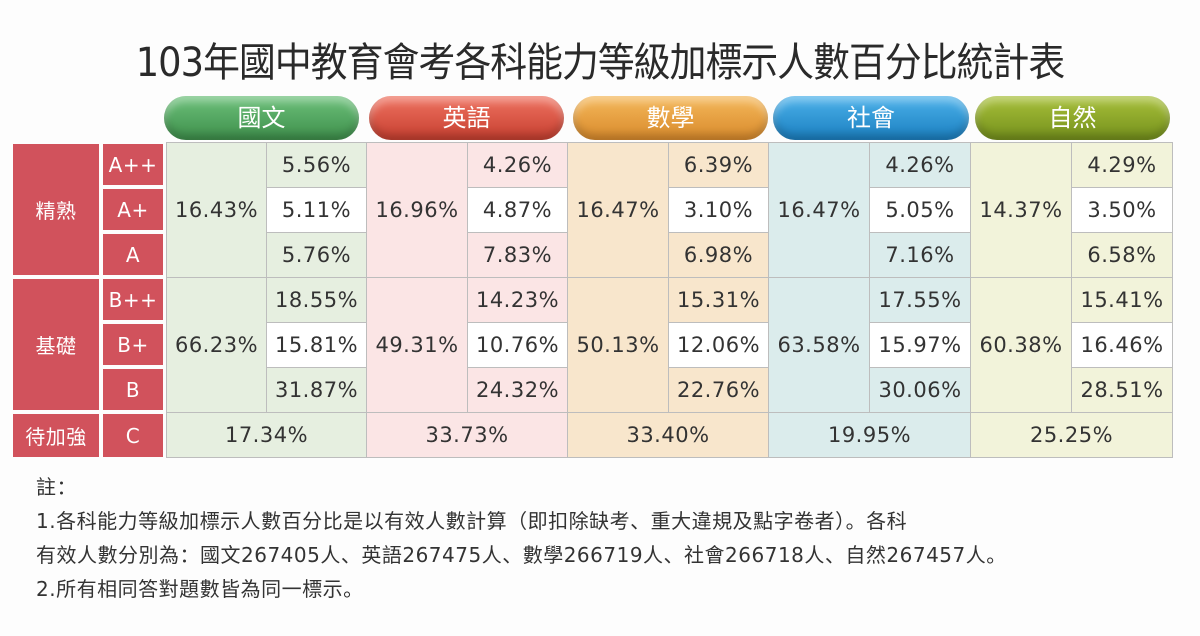 This screenshot has height=636, width=1200. I want to click on value-cell: 4.87%, so click(517, 210).